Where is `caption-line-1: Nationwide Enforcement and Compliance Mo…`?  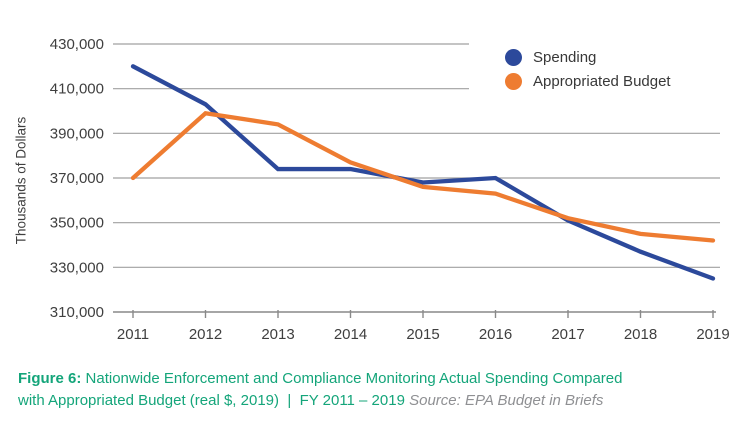
caption-line-1: Nationwide Enforcement and Compliance Mo… is located at coordinates (354, 378).